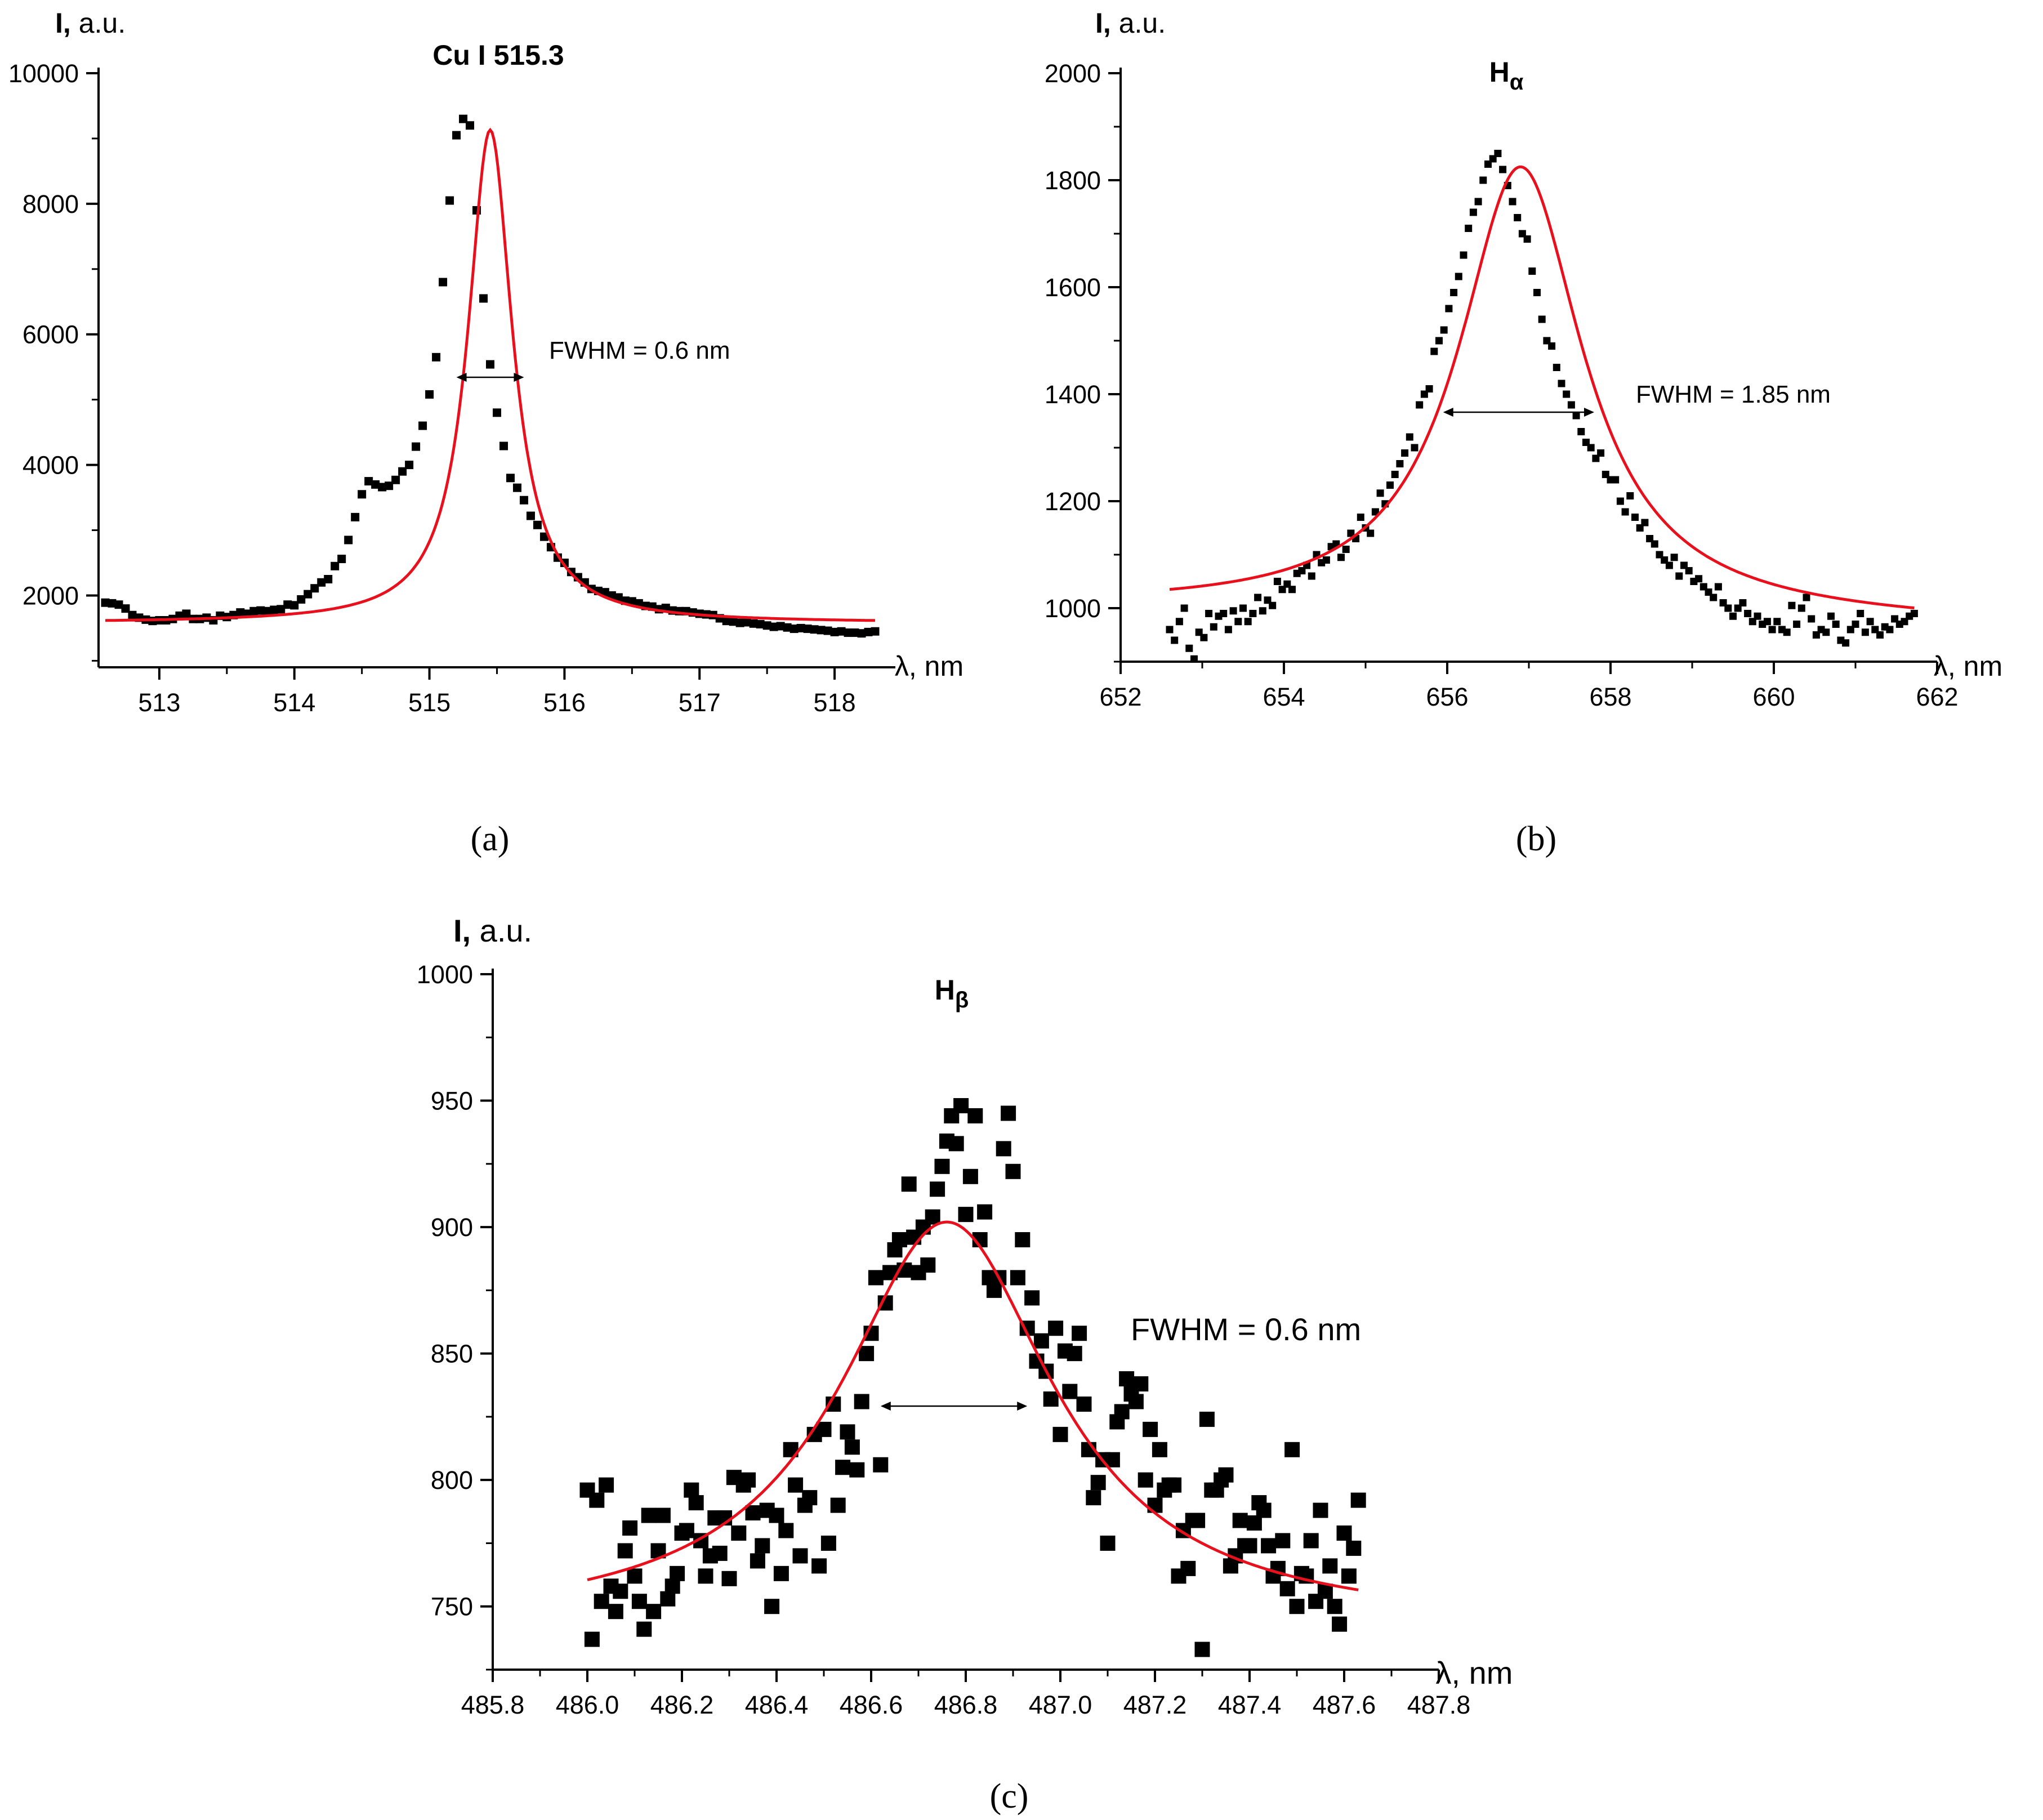 The width and height of the screenshot is (2043, 1820). I want to click on x-tick-label: 487.0, so click(1060, 1704).